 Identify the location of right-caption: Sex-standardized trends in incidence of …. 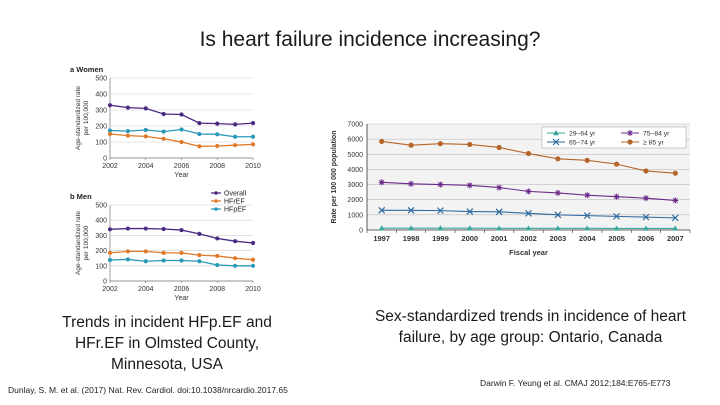
(530, 327).